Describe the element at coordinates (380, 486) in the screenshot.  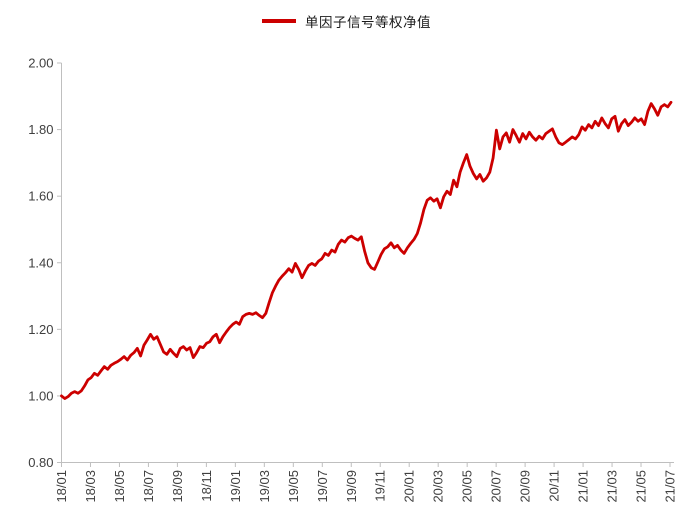
I see `x-tick-label: 19/11` at that location.